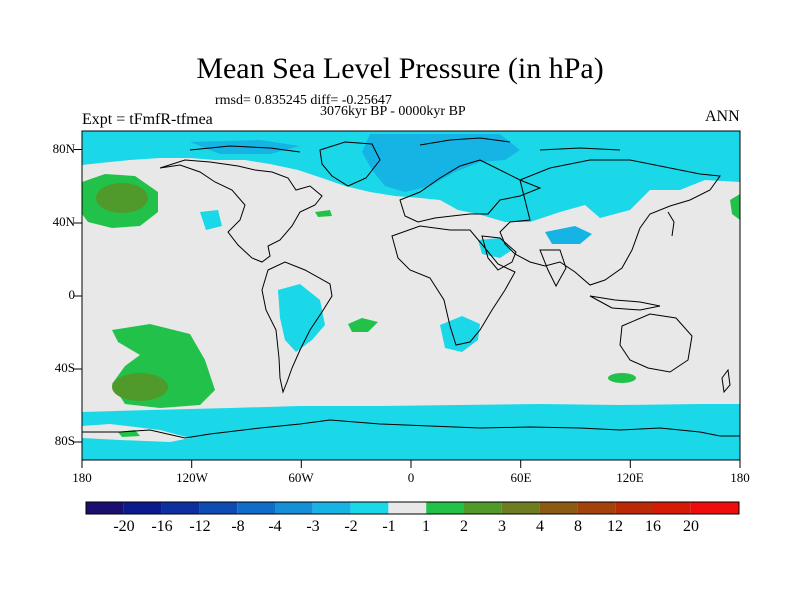 Image resolution: width=800 pixels, height=600 pixels. I want to click on north-atlantic-low-region, so click(441, 163).